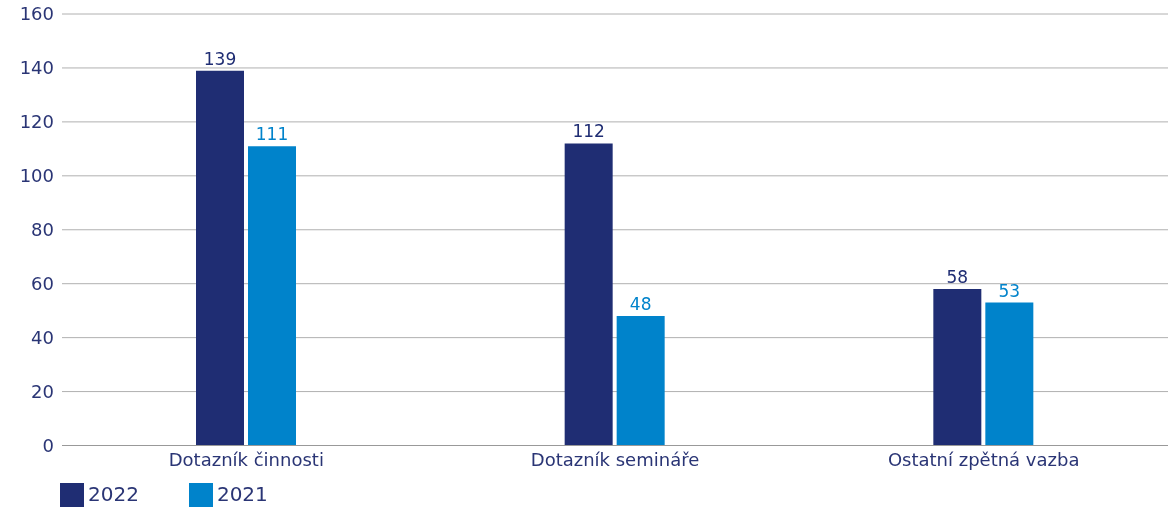 This screenshot has height=511, width=1168. I want to click on x-tick-label: Dotazník semináře, so click(615, 460).